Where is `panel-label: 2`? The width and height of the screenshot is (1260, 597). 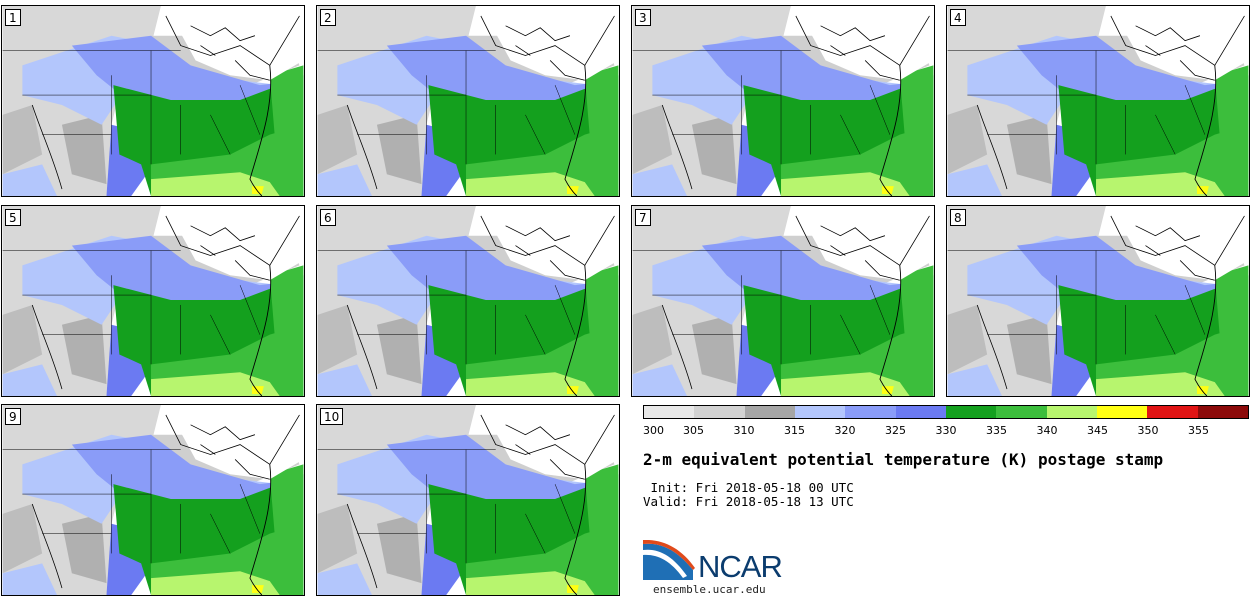 panel-label: 2 is located at coordinates (328, 17).